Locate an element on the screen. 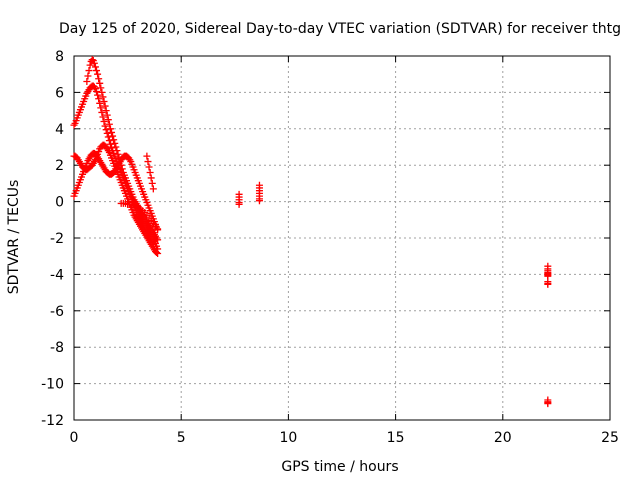 This screenshot has width=640, height=480. y-tick-label: 6 is located at coordinates (59, 93).